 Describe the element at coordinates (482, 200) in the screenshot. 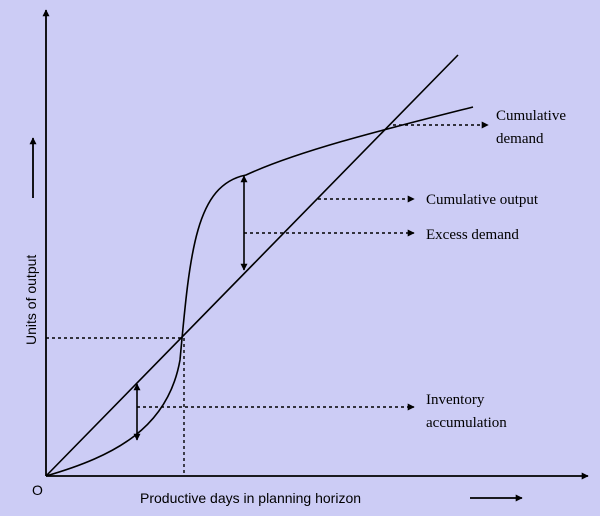

I see `cumulative-output-label: Cumulative output` at that location.